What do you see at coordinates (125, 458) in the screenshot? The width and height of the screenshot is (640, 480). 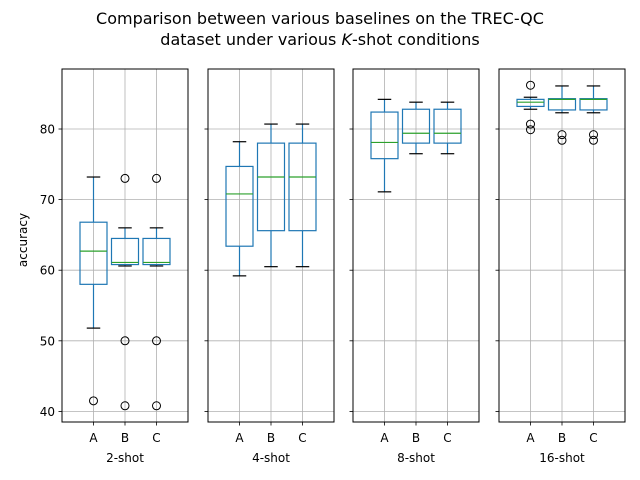 I see `x-axis-label: 2-shot` at bounding box center [125, 458].